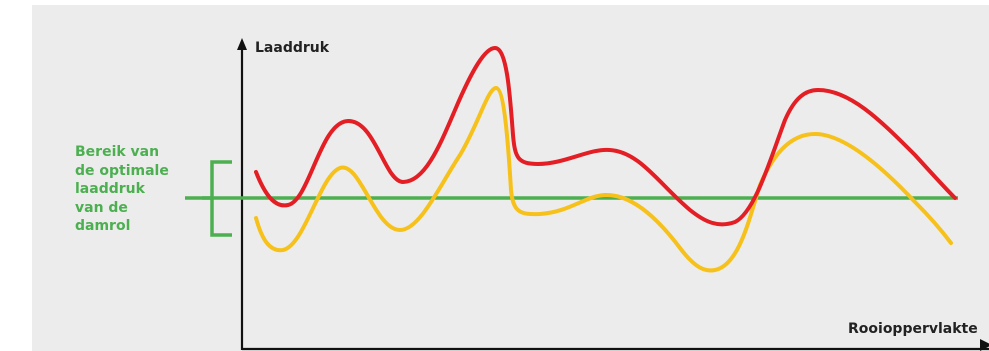 This screenshot has width=989, height=351. What do you see at coordinates (913, 329) in the screenshot?
I see `x-axis-label: Rooioppervlakte` at bounding box center [913, 329].